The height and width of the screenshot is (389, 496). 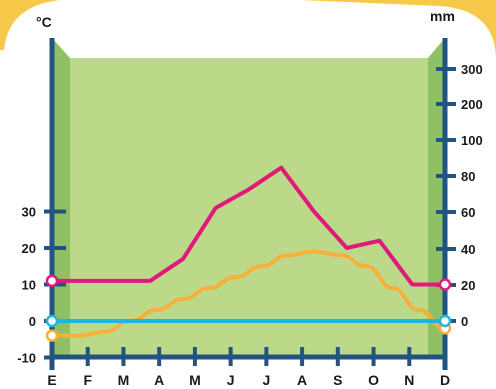 What do you see at coordinates (29, 285) in the screenshot?
I see `left-tick-label: 10` at bounding box center [29, 285].